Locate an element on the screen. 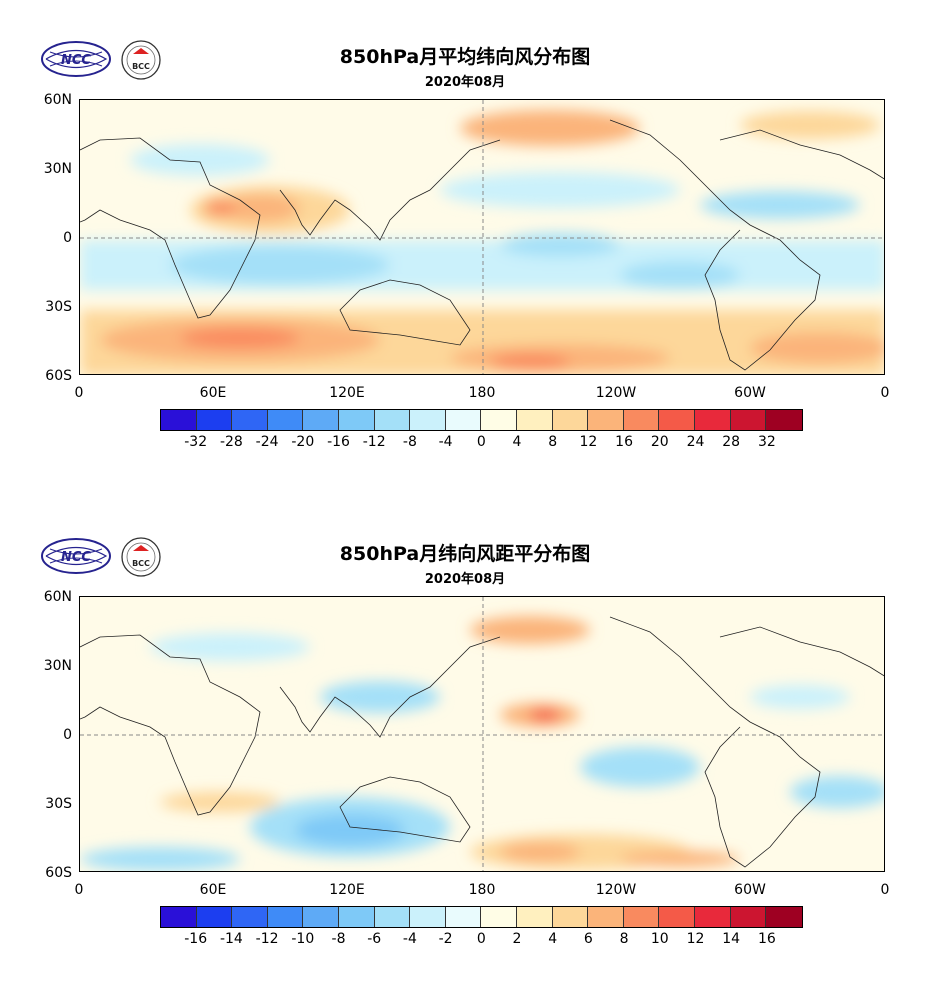  bcc-logo: BCC is located at coordinates (141, 62).